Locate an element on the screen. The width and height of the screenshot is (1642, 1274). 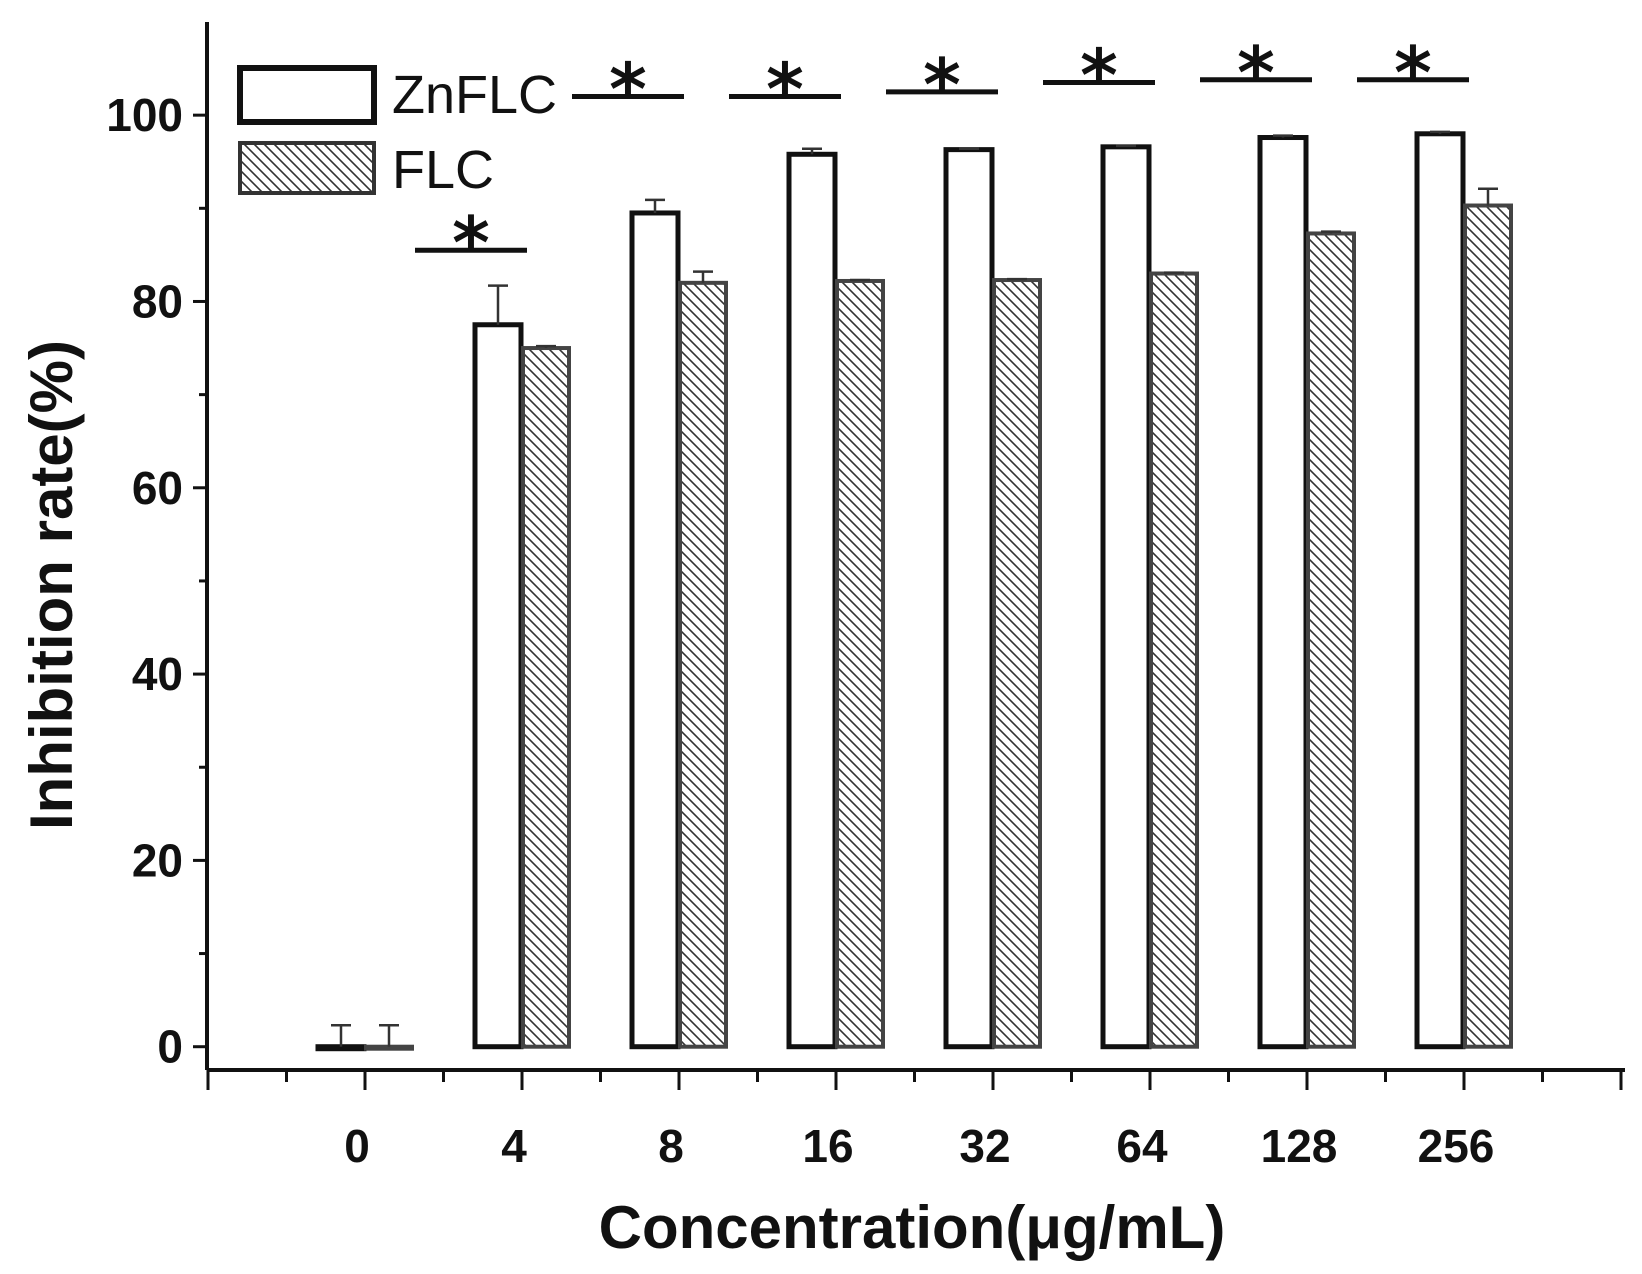
x-tick-label: 128 is located at coordinates (1299, 1146).